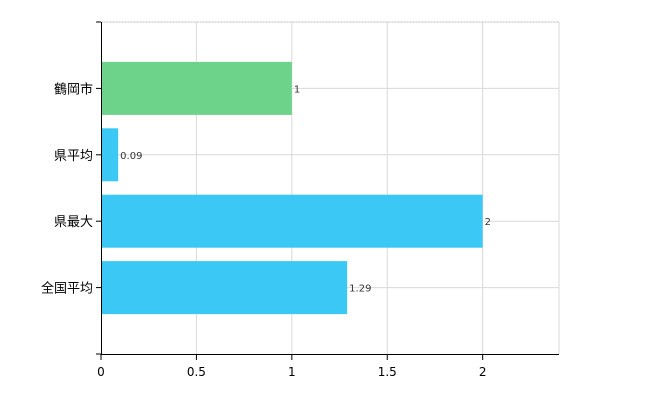 The width and height of the screenshot is (650, 400). What do you see at coordinates (488, 222) in the screenshot?
I see `data-label: 2` at bounding box center [488, 222].